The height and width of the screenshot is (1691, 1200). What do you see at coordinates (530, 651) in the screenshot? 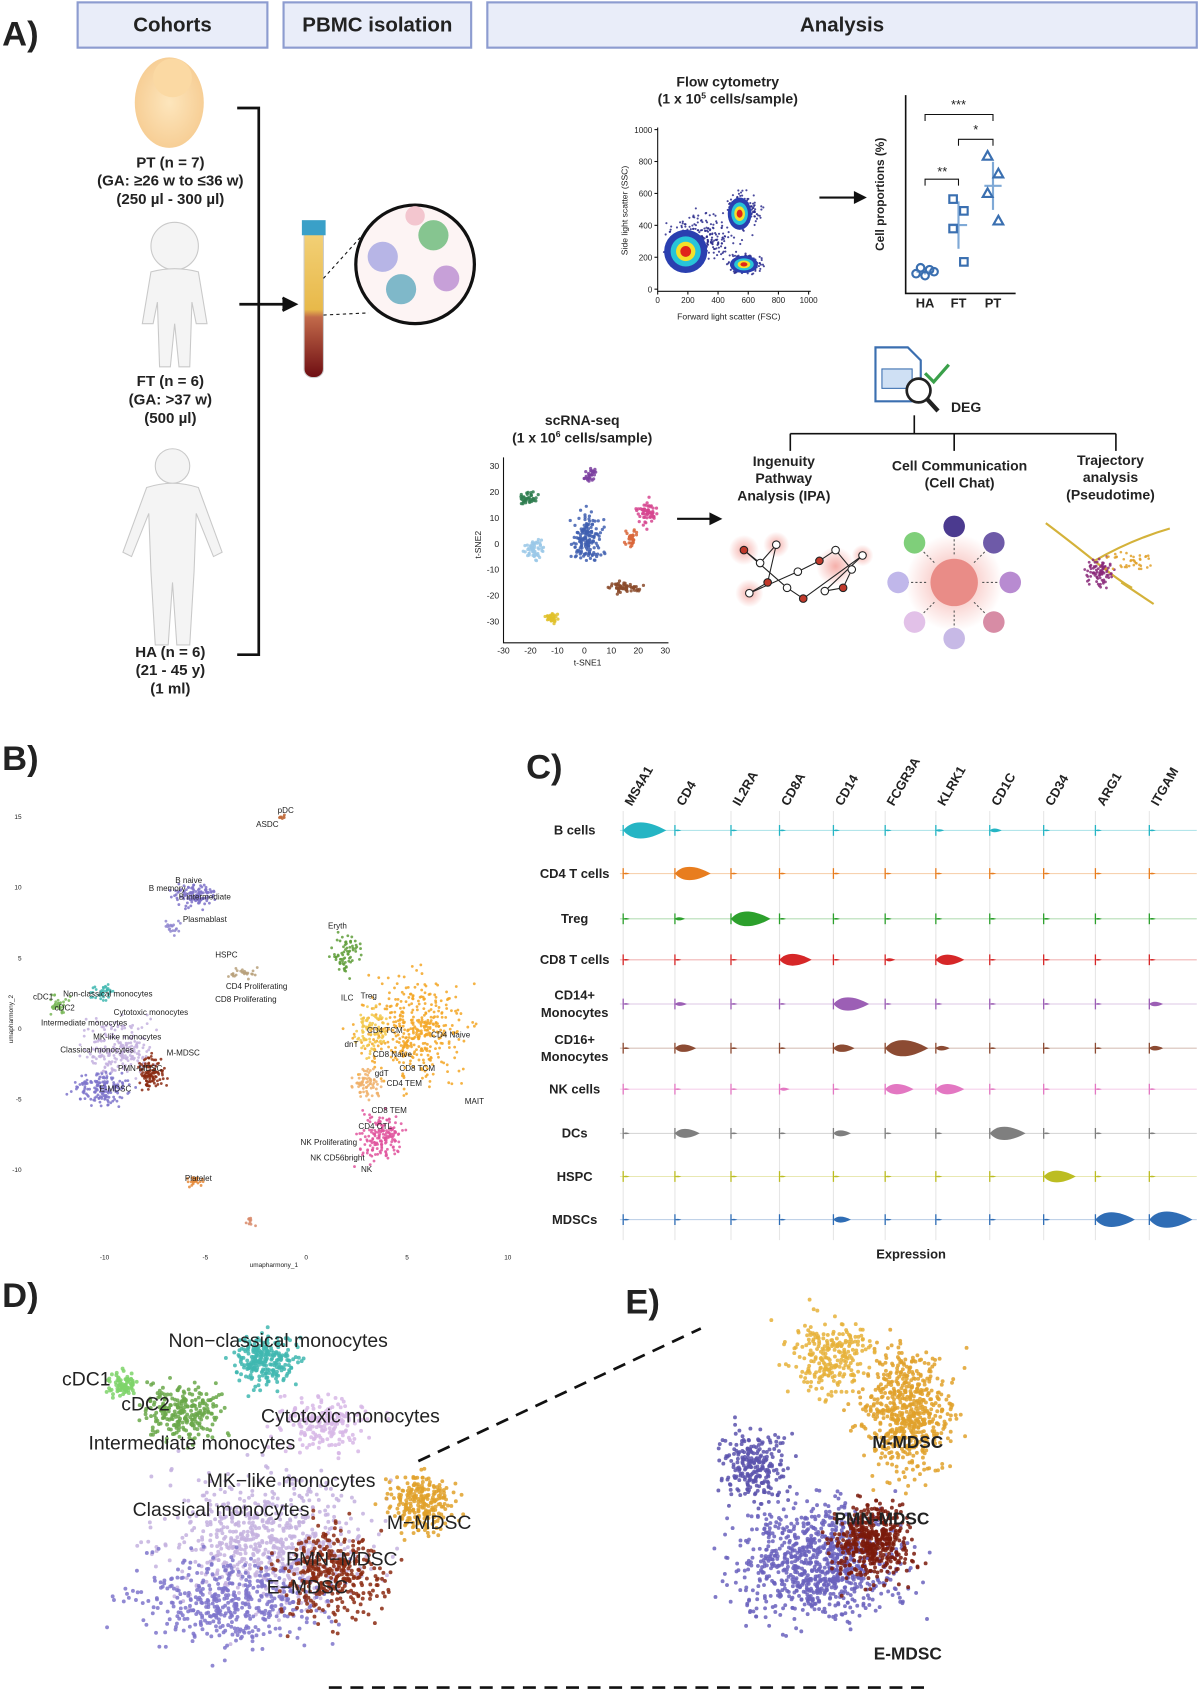
I see `x-tick-label: -20` at bounding box center [530, 651].